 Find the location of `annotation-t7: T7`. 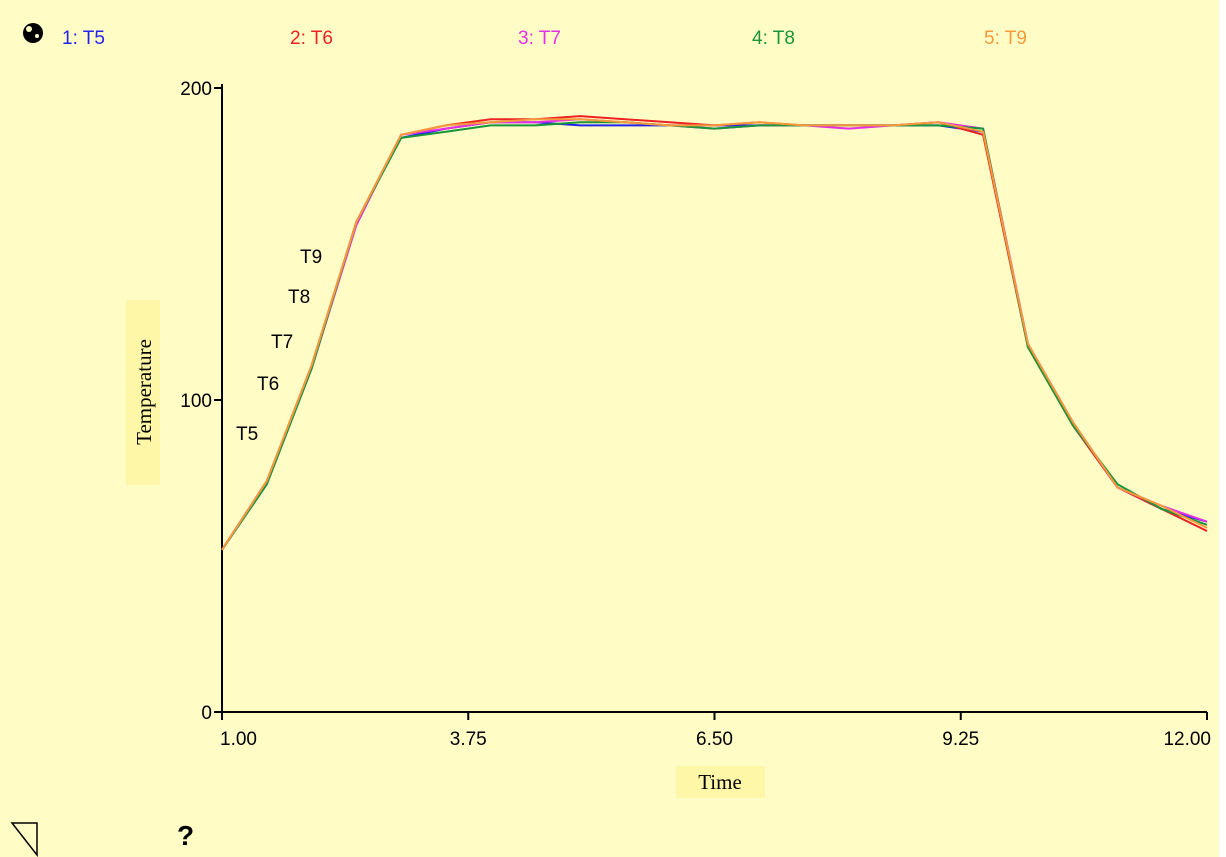

annotation-t7: T7 is located at coordinates (282, 342).